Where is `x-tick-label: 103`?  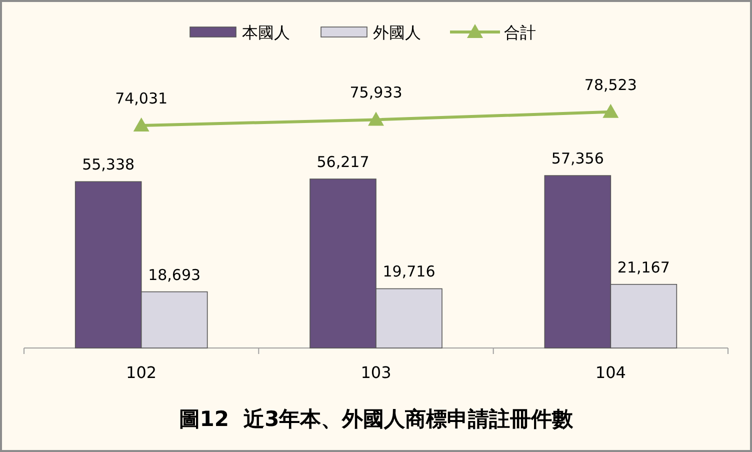 x-tick-label: 103 is located at coordinates (376, 372).